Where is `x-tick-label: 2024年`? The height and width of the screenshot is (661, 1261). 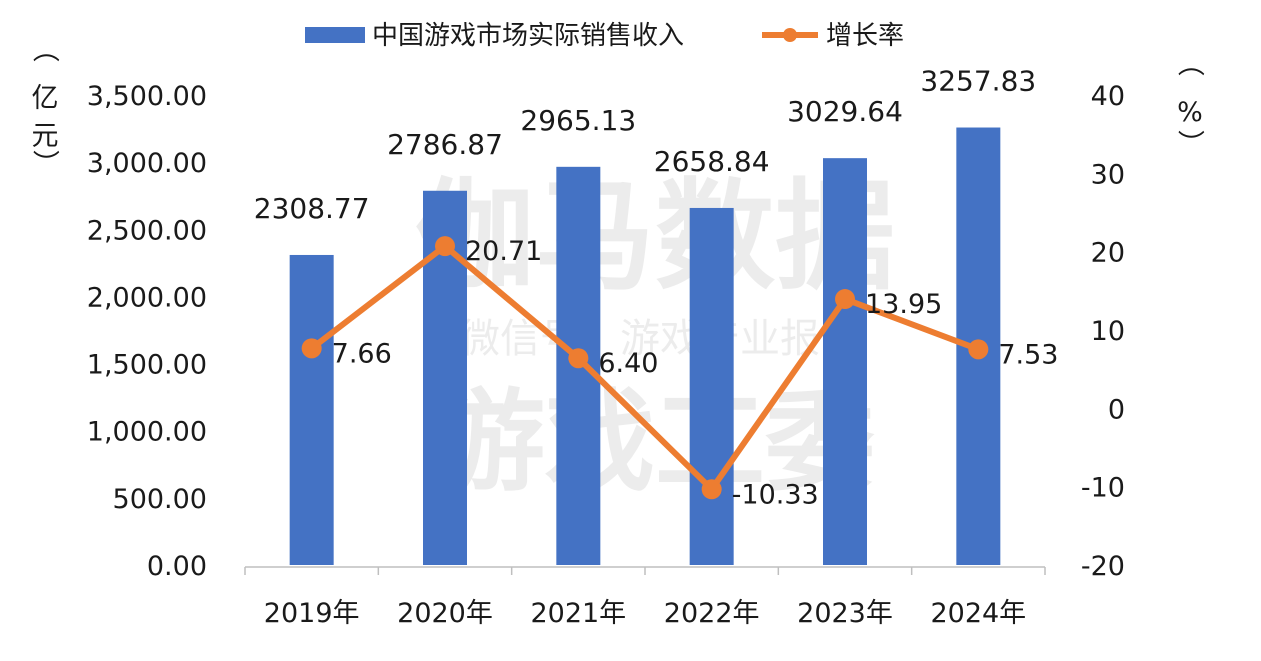 x-tick-label: 2024年 is located at coordinates (978, 613).